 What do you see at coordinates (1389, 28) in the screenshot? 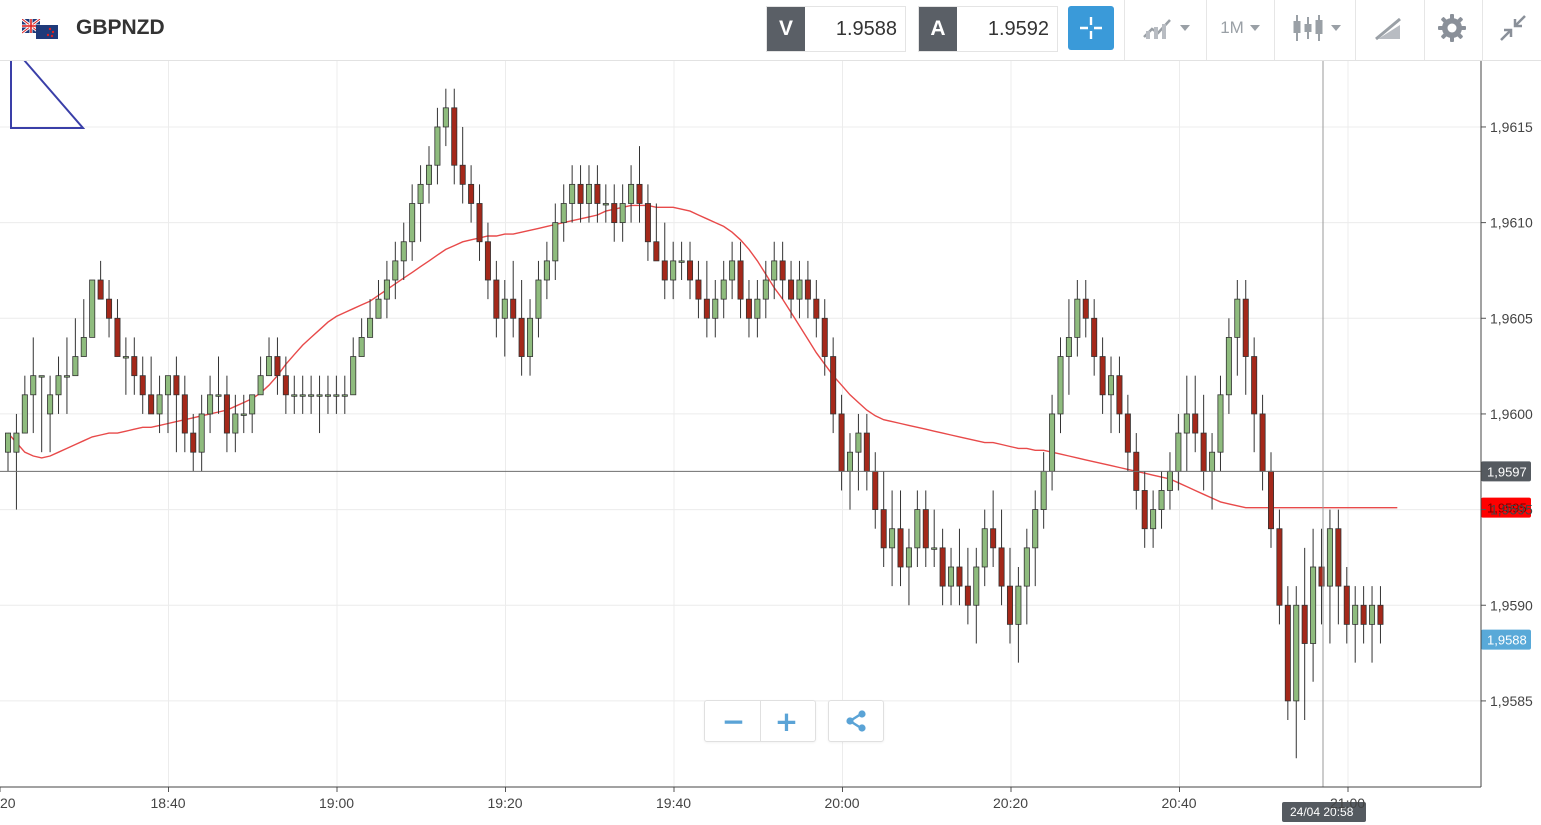
I see `drawing-tools-button` at bounding box center [1389, 28].